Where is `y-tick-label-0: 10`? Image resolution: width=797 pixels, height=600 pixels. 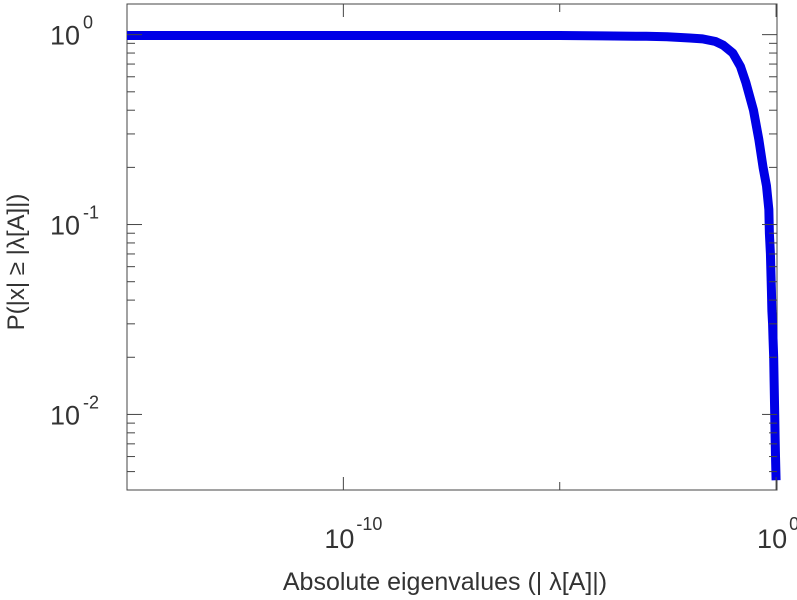
y-tick-label-0: 10 is located at coordinates (65, 36).